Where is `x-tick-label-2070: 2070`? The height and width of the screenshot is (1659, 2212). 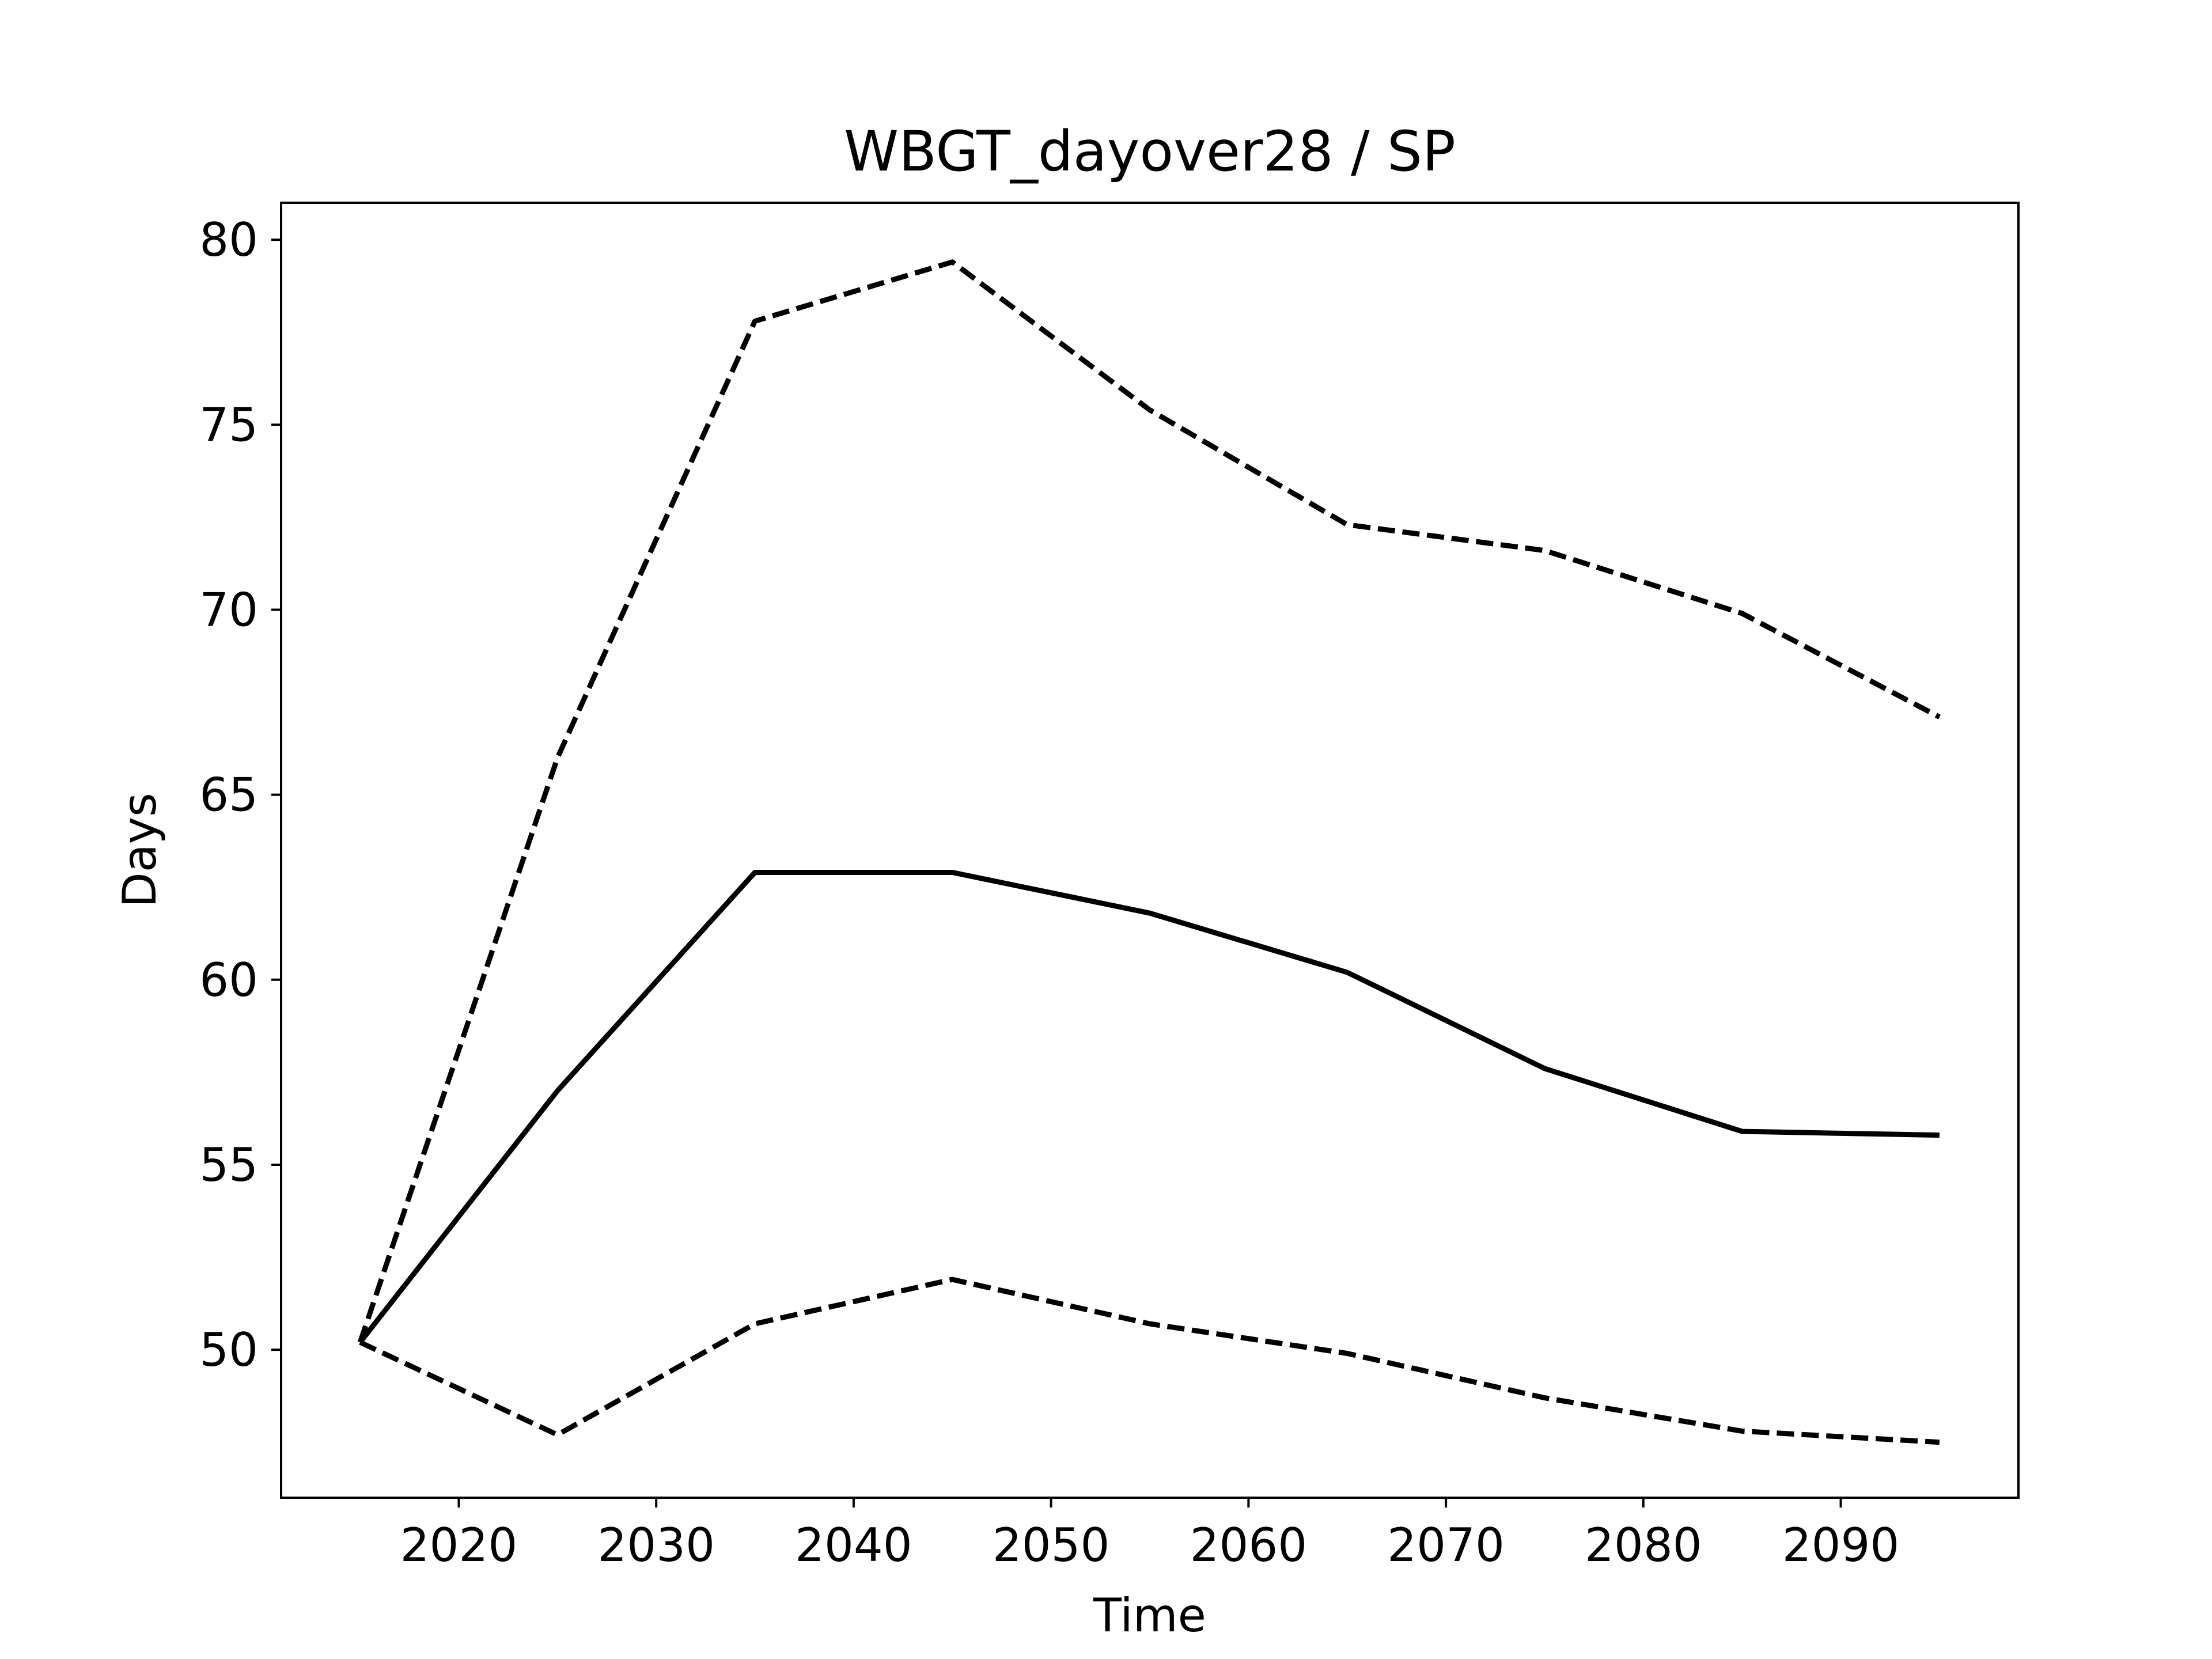
x-tick-label-2070: 2070 is located at coordinates (1446, 1545).